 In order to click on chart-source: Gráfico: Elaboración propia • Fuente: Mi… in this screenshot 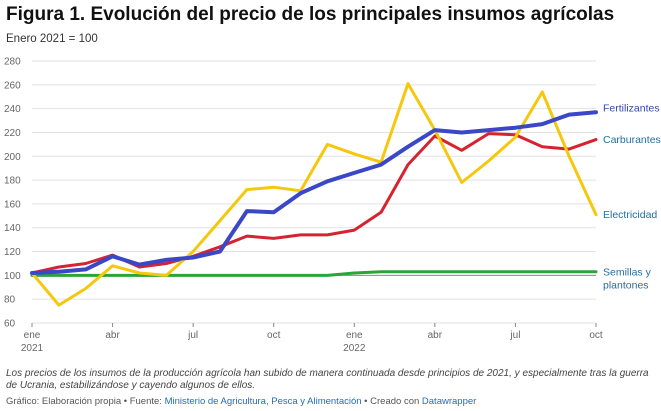, I will do `click(241, 401)`.